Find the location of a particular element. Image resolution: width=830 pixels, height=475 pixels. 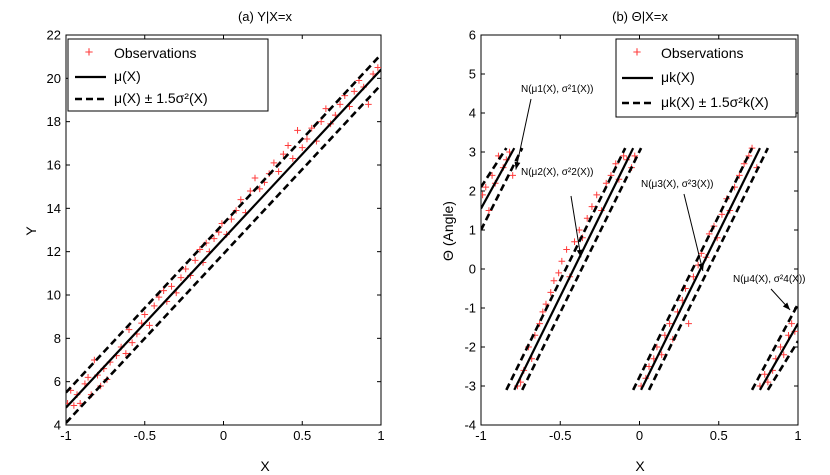

y-tick-label: 18 is located at coordinates (54, 121).